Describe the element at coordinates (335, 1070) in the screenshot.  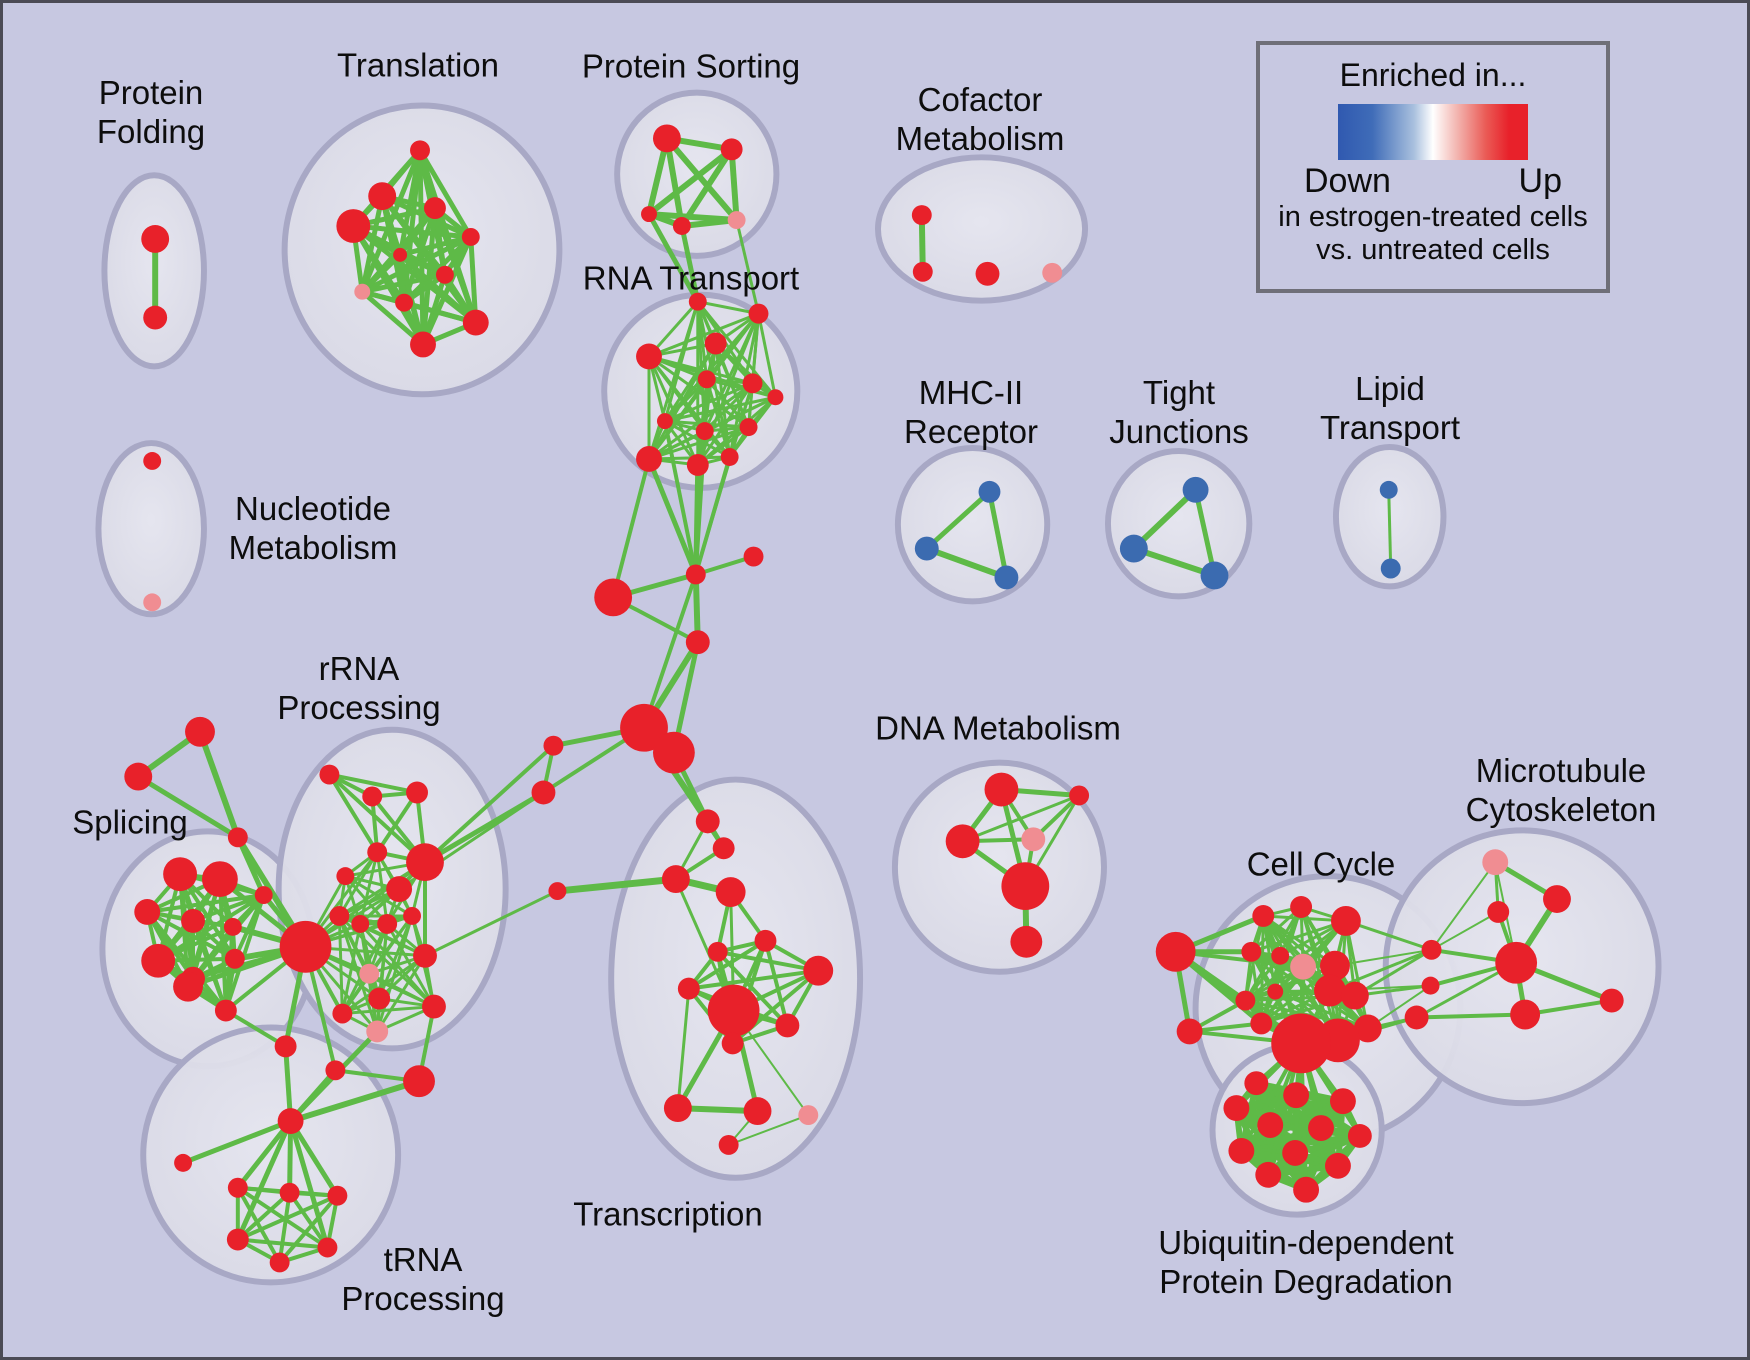
I see `node-r19` at that location.